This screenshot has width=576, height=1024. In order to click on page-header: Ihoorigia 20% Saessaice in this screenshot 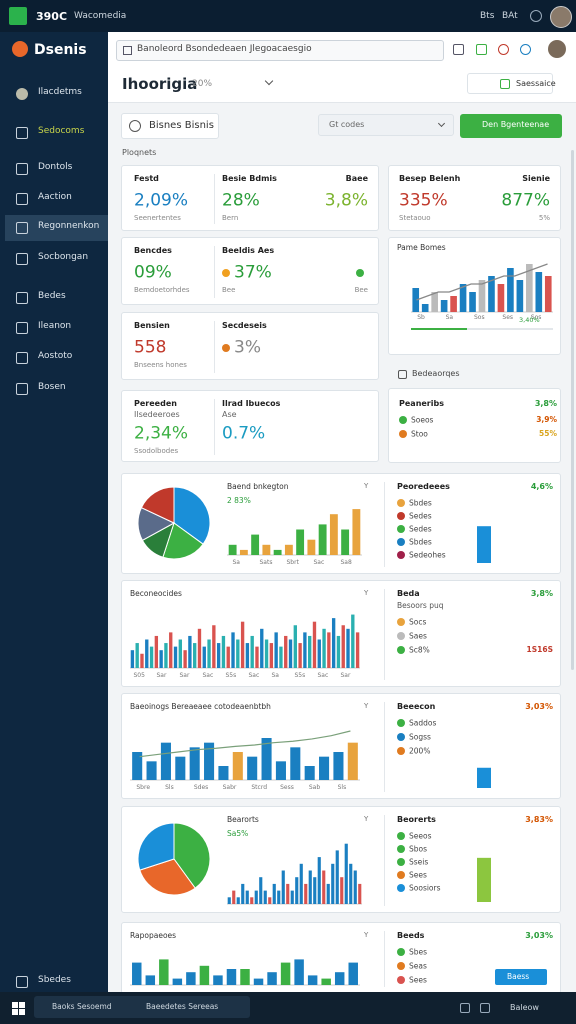, I will do `click(342, 84)`.